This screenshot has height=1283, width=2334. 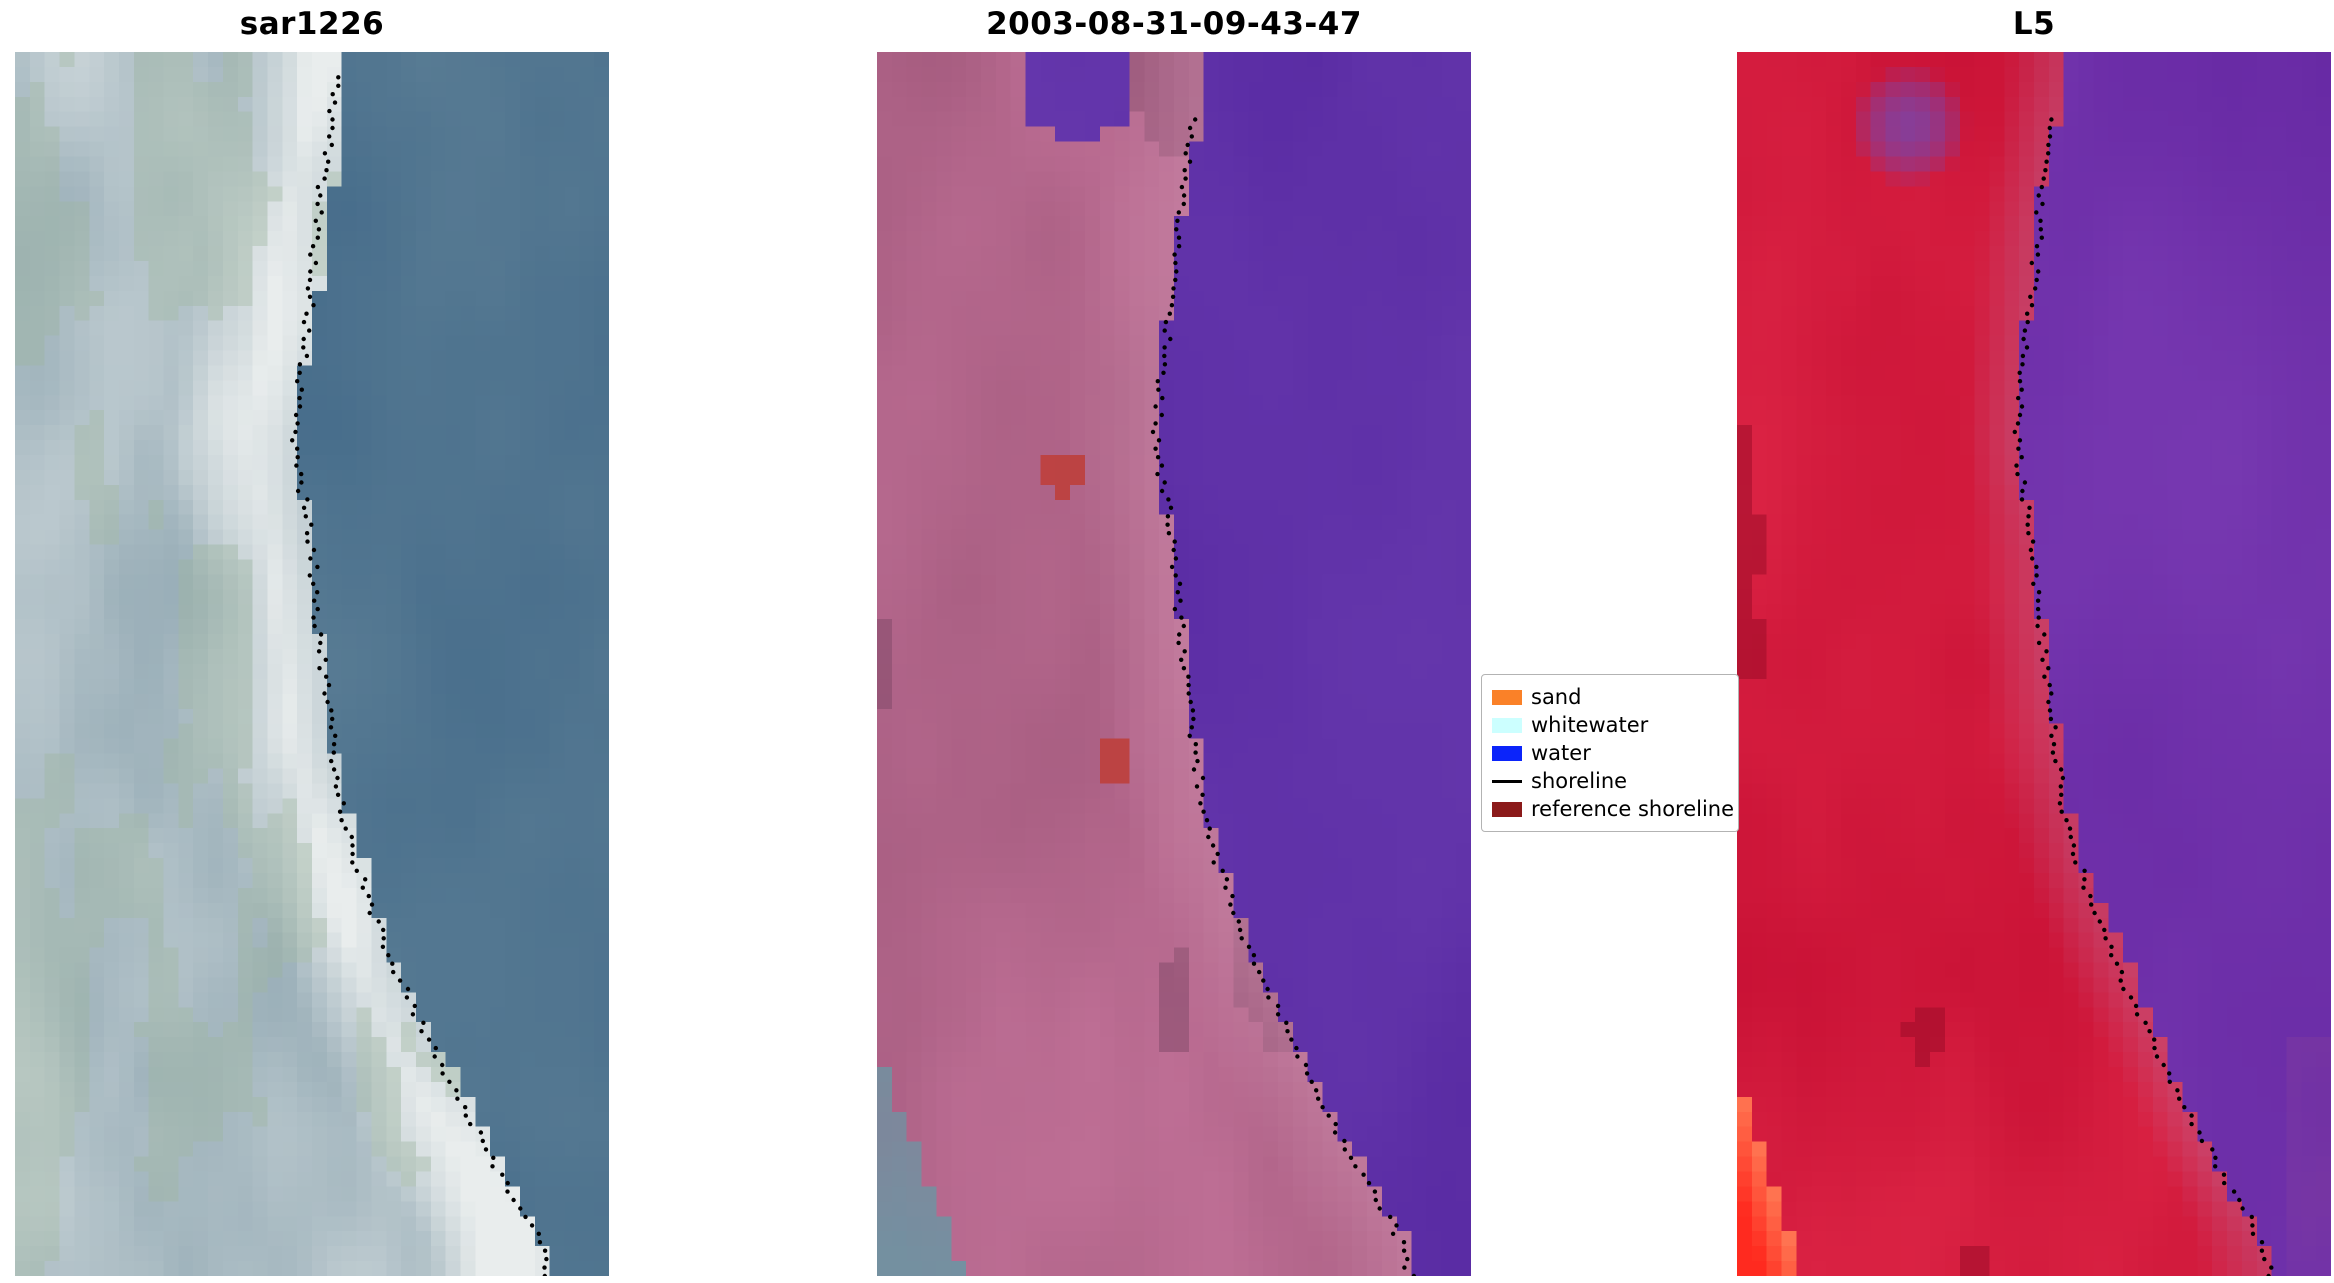 I want to click on legend-item-water: water, so click(x=1615, y=753).